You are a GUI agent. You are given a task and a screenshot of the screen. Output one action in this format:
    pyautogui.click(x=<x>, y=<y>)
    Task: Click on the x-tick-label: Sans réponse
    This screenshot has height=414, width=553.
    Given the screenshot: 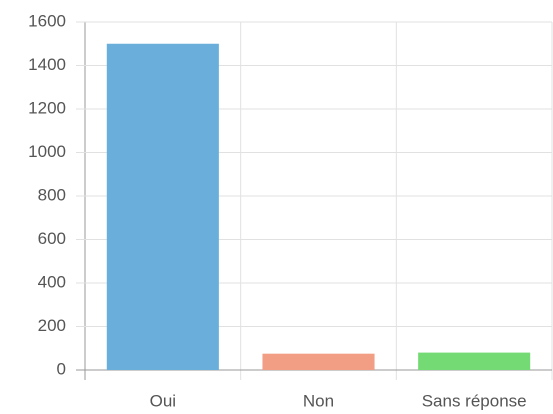 What is the action you would take?
    pyautogui.click(x=474, y=400)
    